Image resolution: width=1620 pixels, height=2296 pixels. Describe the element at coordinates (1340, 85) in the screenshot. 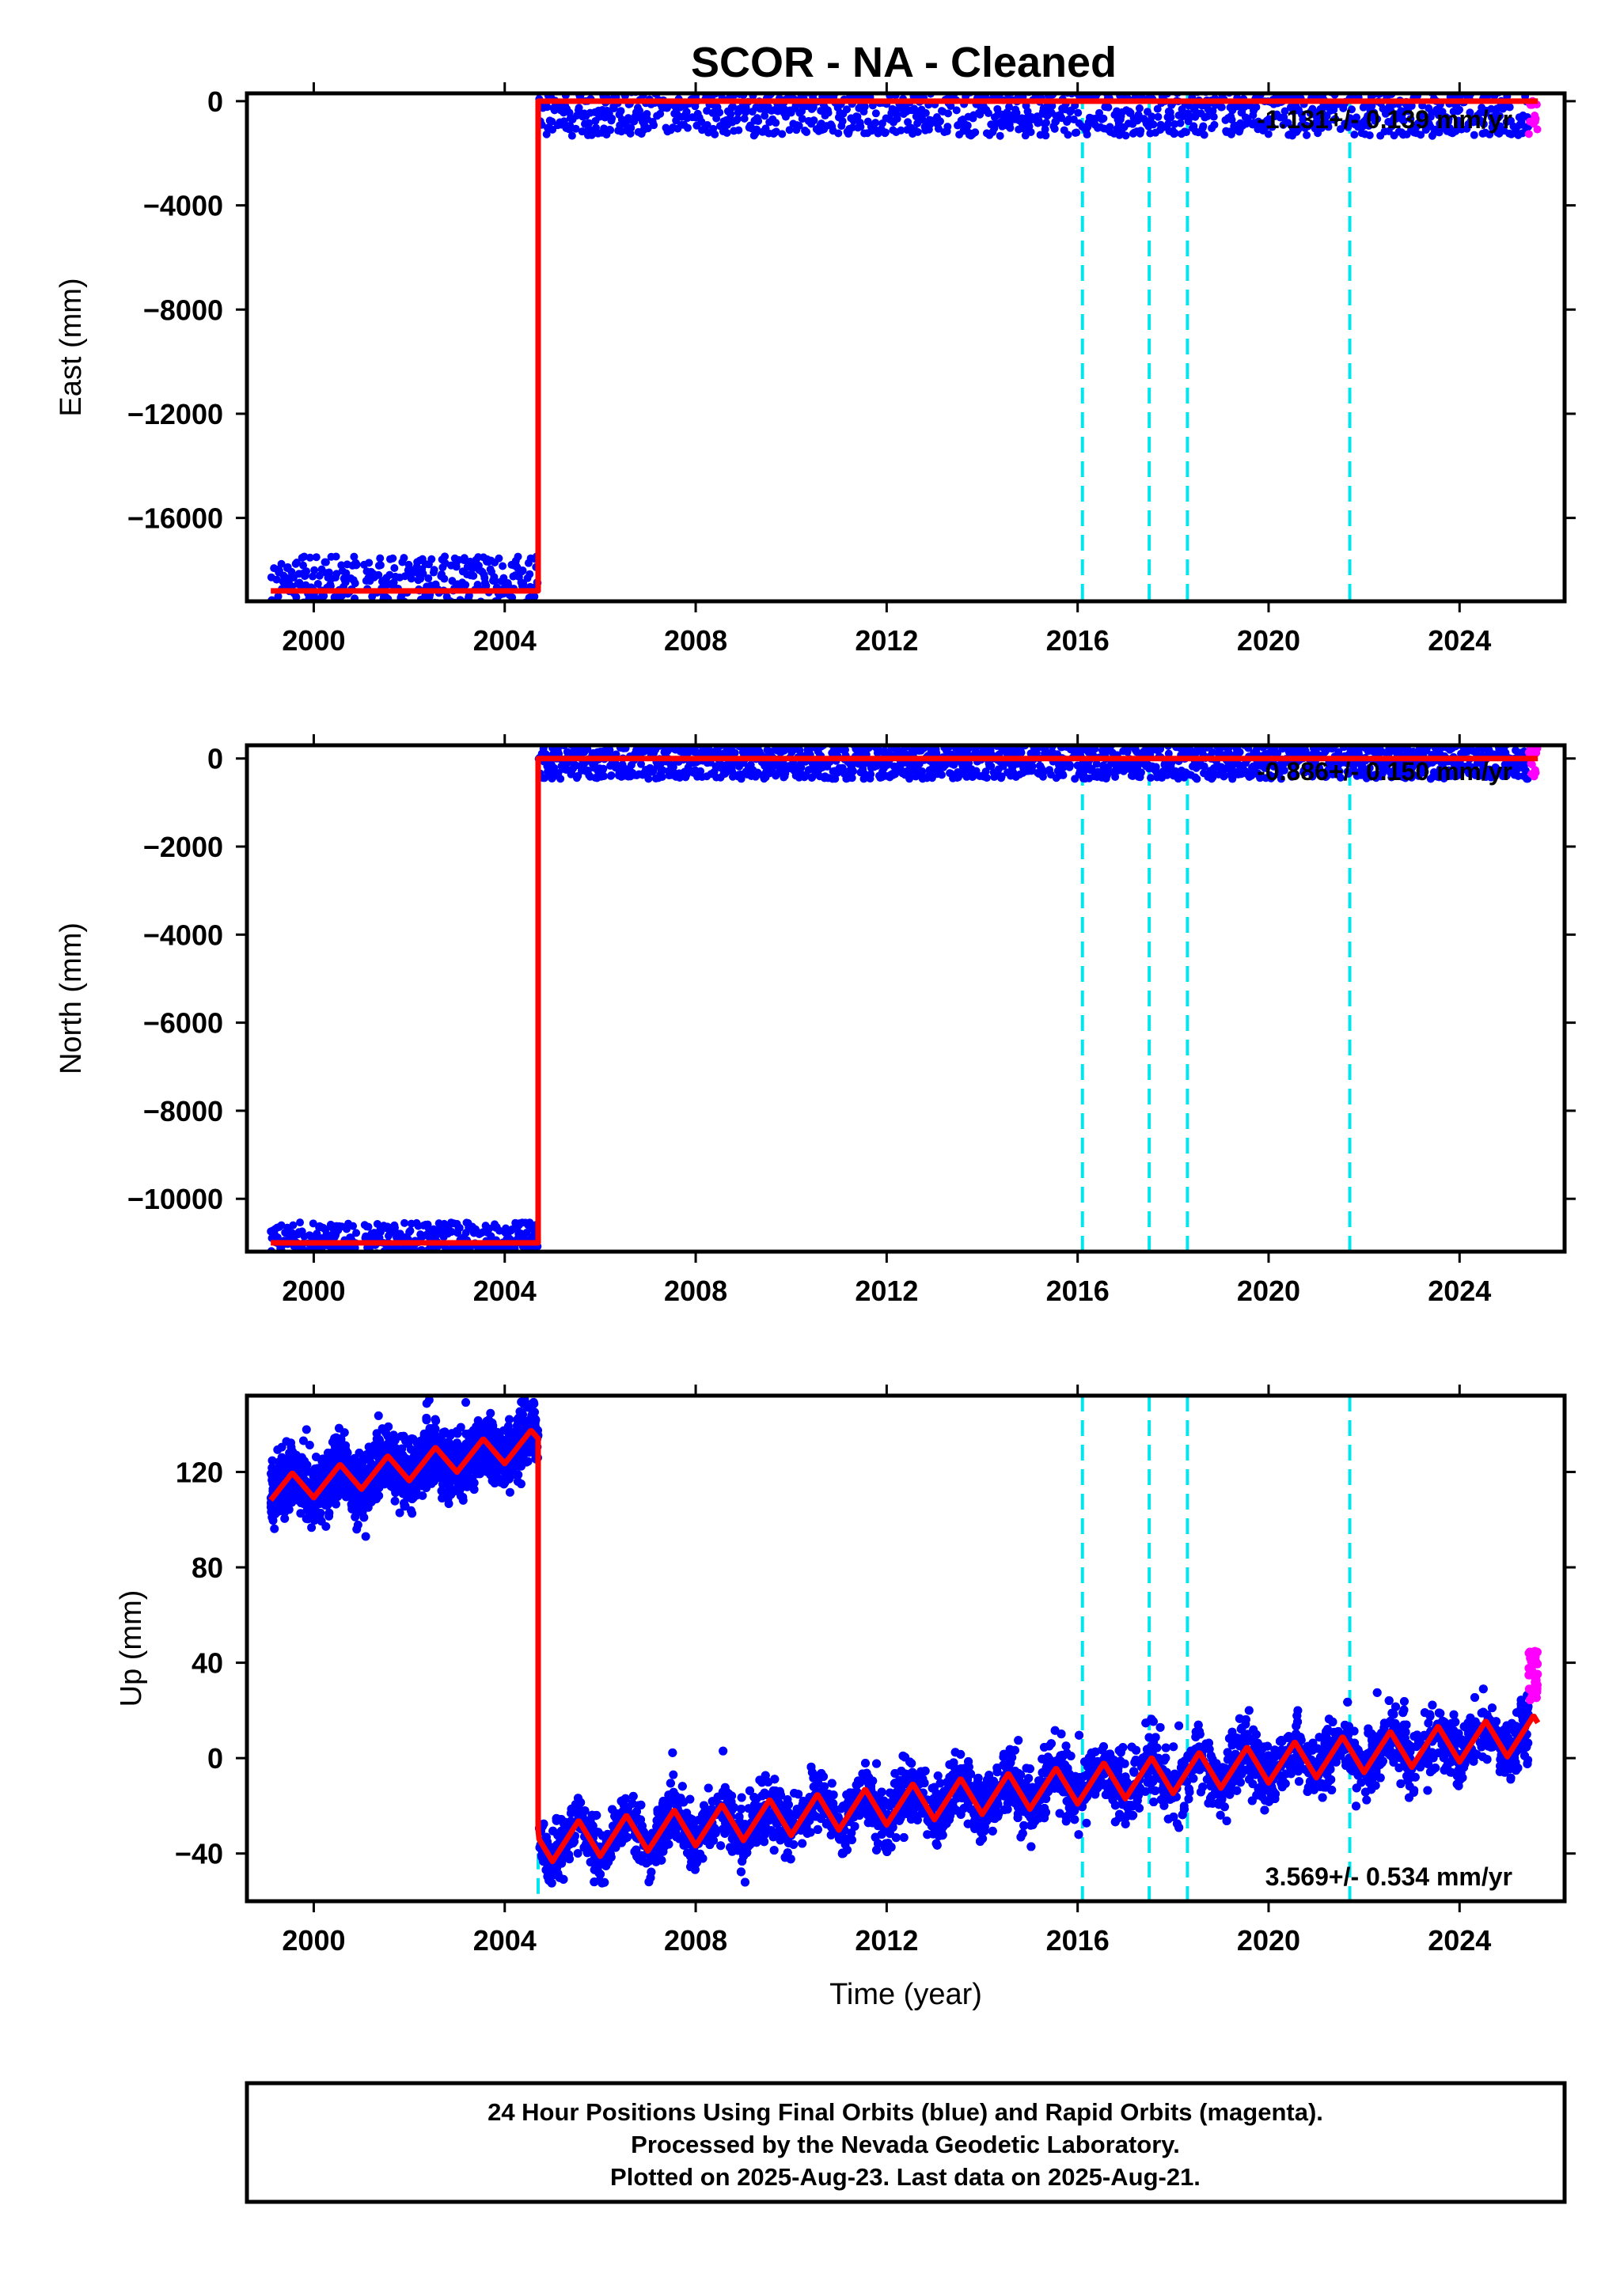

I see `final-point-2003` at that location.